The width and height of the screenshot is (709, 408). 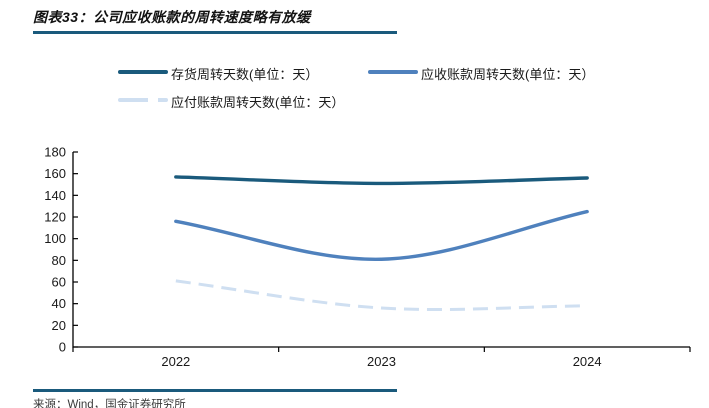 What do you see at coordinates (55, 173) in the screenshot?
I see `y-axis-tick-label: 160` at bounding box center [55, 173].